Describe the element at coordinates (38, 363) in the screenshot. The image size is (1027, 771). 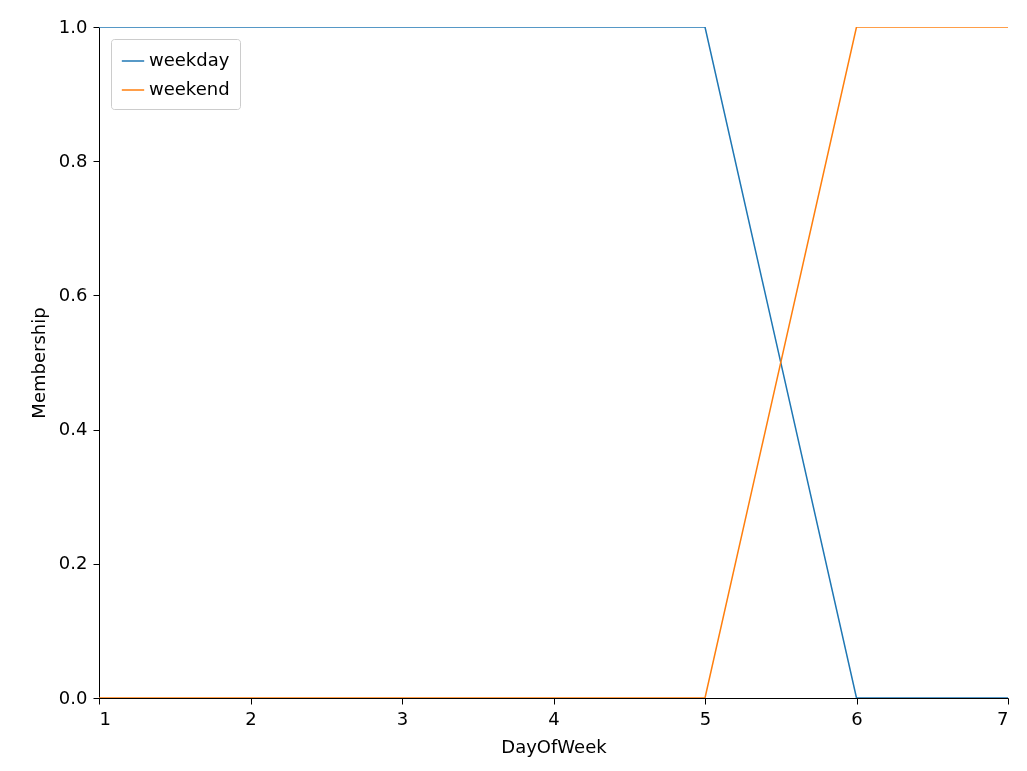
I see `y-axis-title: Membership` at that location.